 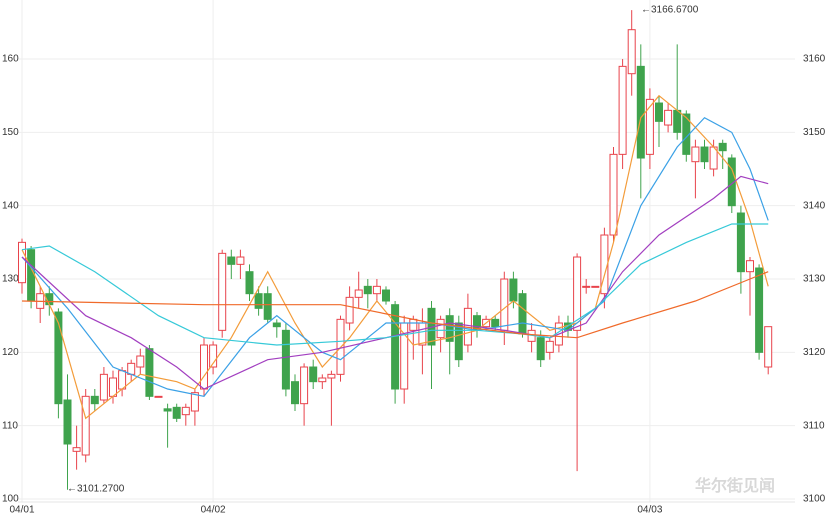 What do you see at coordinates (814, 499) in the screenshot?
I see `y2-tick-label: 3100` at bounding box center [814, 499].